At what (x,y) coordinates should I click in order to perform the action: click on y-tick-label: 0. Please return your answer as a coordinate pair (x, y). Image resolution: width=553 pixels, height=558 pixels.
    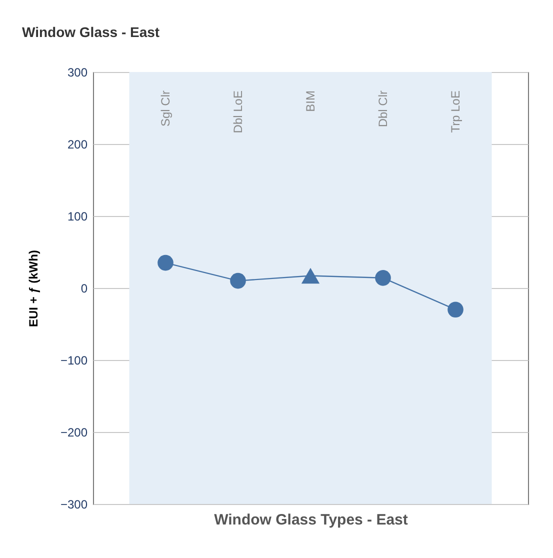
    Looking at the image, I should click on (84, 289).